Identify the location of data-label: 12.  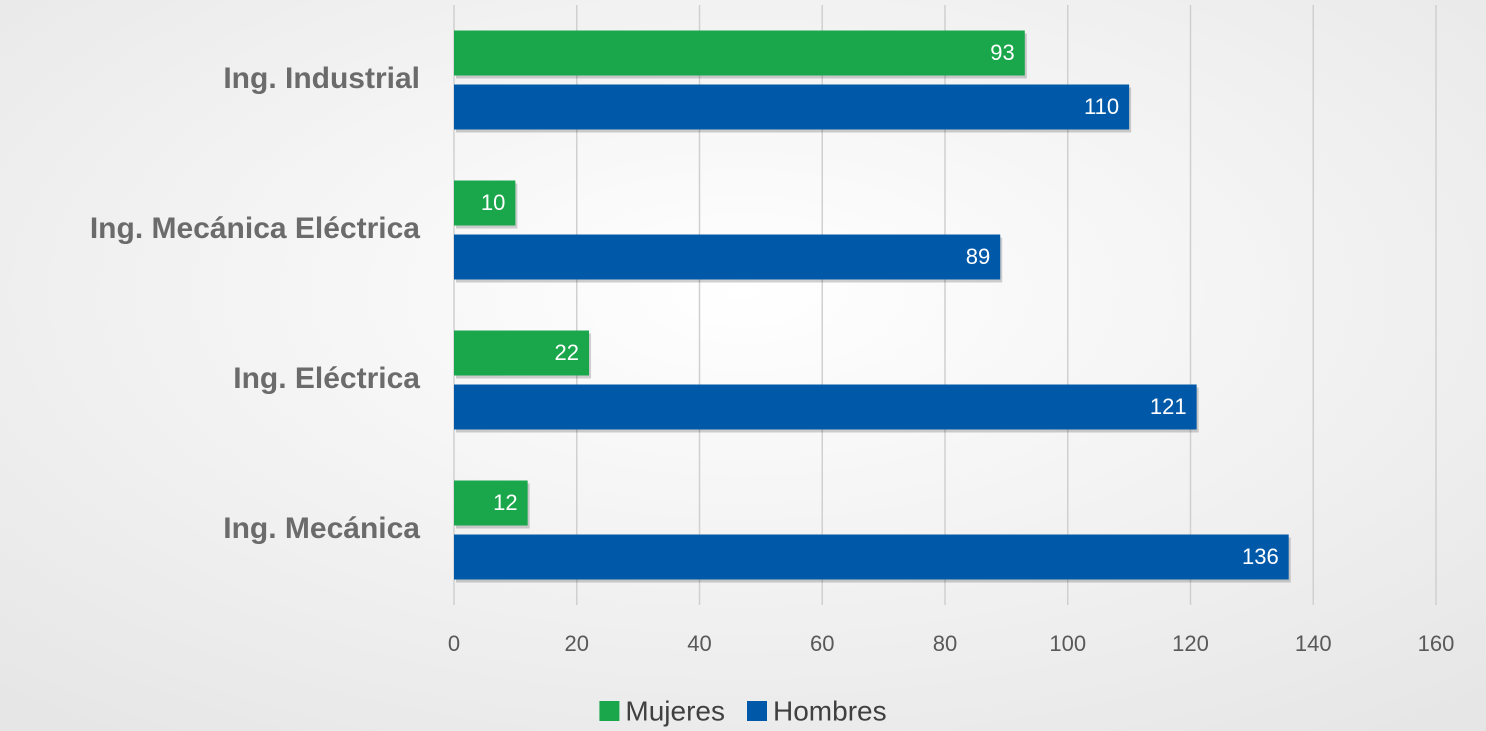
(505, 502).